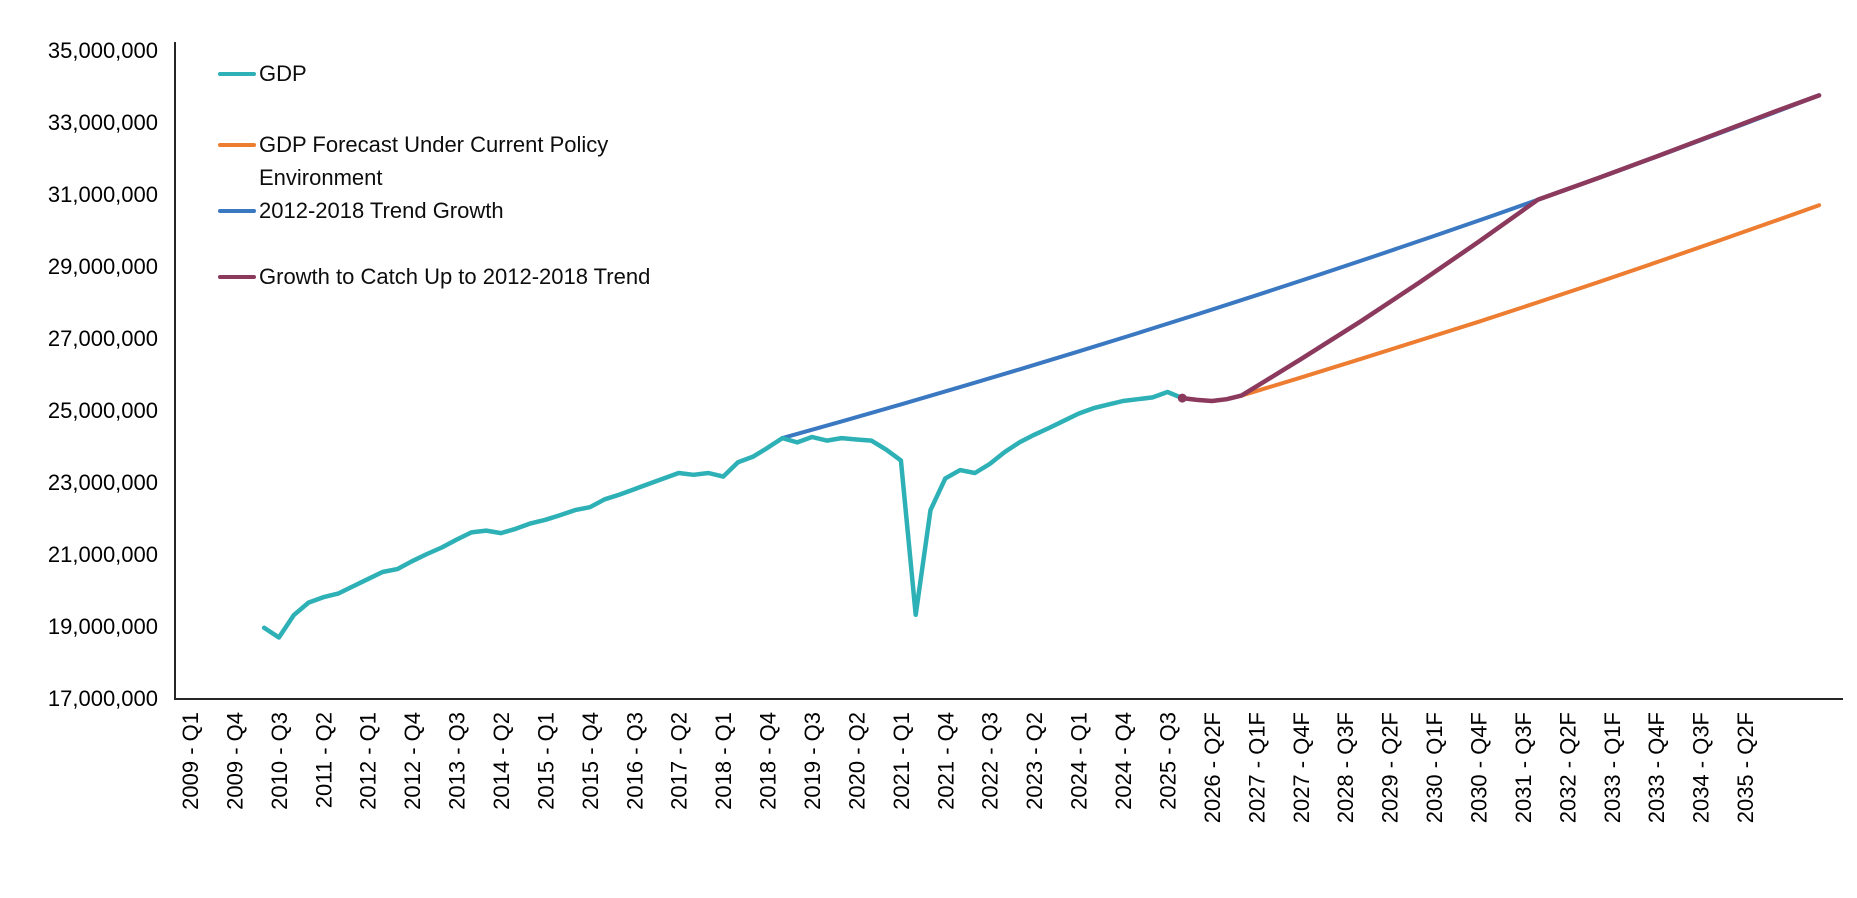 The image size is (1857, 898). Describe the element at coordinates (237, 277) in the screenshot. I see `catchup-line-swatch-icon` at that location.